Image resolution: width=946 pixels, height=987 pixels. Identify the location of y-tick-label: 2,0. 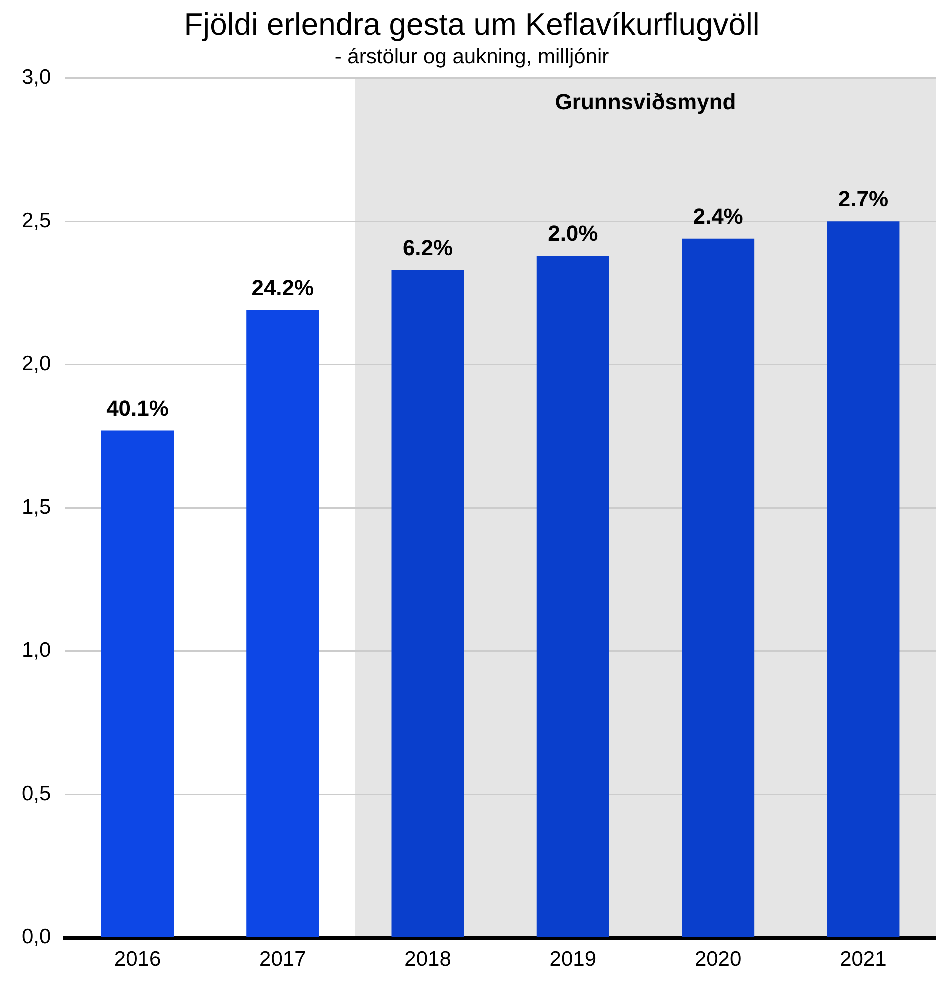
(37, 364).